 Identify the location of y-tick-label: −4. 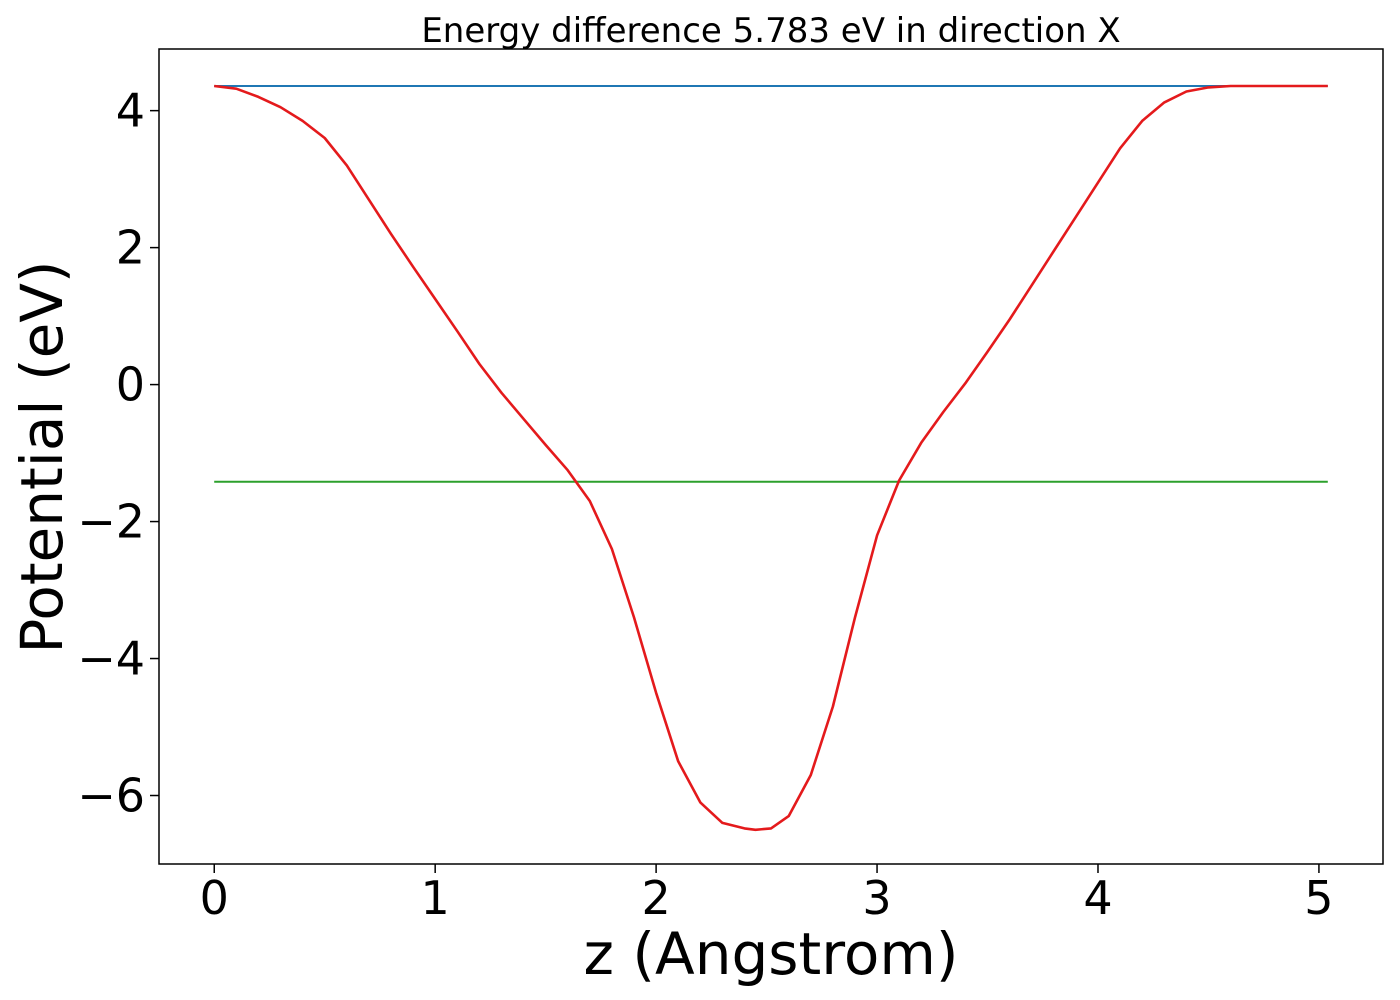
(111, 659).